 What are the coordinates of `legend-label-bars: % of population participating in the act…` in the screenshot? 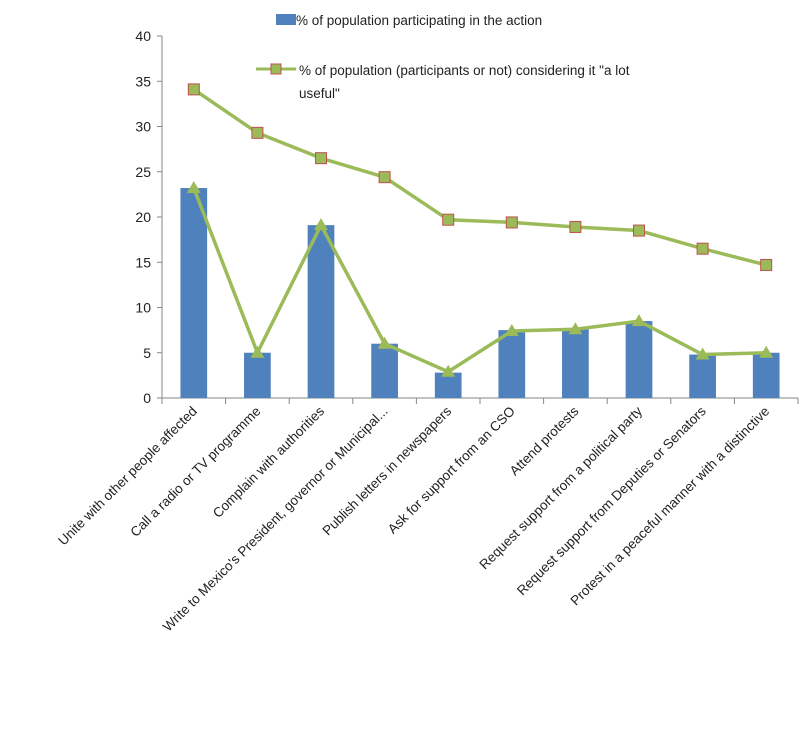 It's located at (419, 20).